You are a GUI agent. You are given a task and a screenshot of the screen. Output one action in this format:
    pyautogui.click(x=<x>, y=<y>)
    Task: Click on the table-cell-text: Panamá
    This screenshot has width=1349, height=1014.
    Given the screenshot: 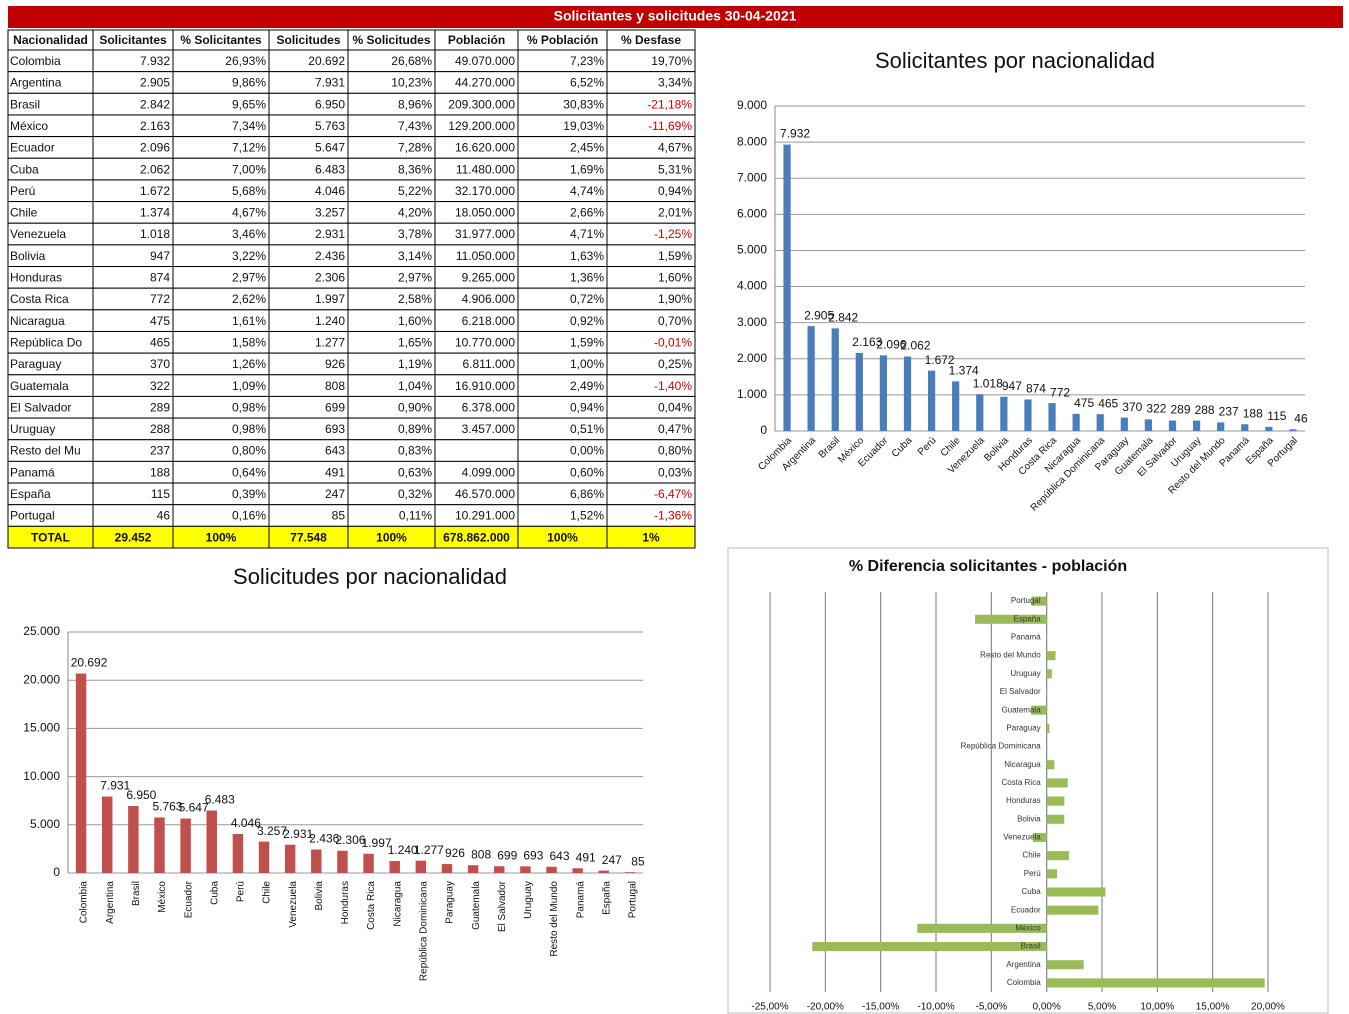 What is the action you would take?
    pyautogui.click(x=32, y=472)
    